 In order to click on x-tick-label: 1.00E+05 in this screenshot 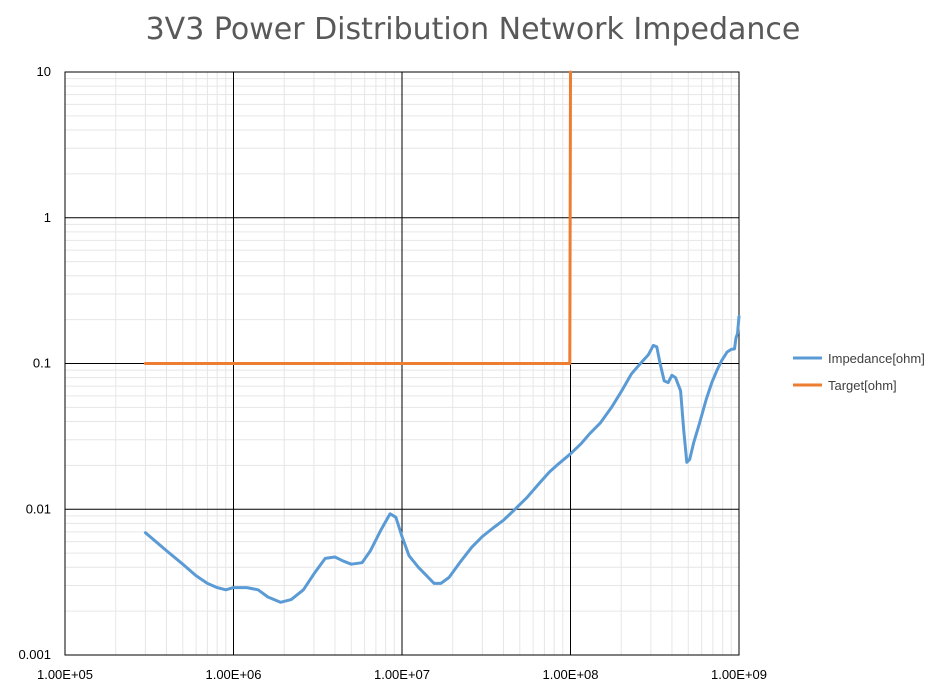, I will do `click(65, 674)`.